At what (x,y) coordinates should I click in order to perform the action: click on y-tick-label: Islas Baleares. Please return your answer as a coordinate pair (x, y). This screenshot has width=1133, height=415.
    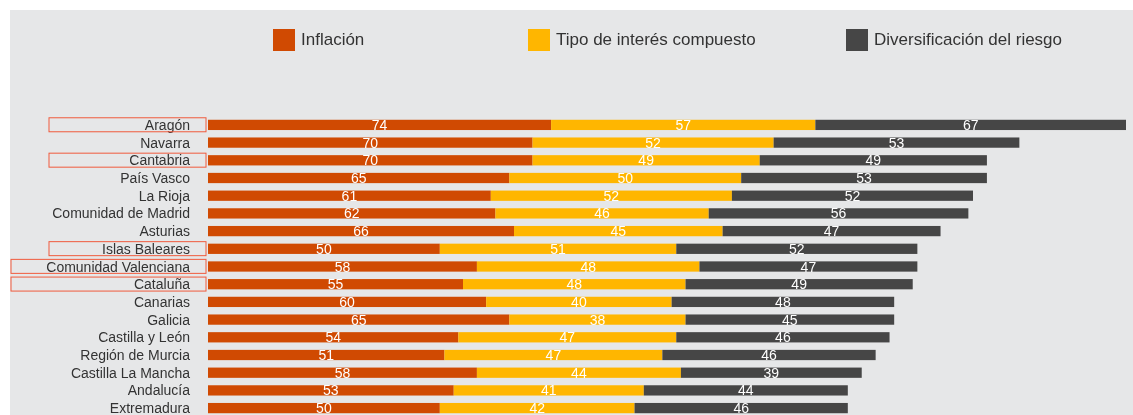
    Looking at the image, I should click on (146, 248).